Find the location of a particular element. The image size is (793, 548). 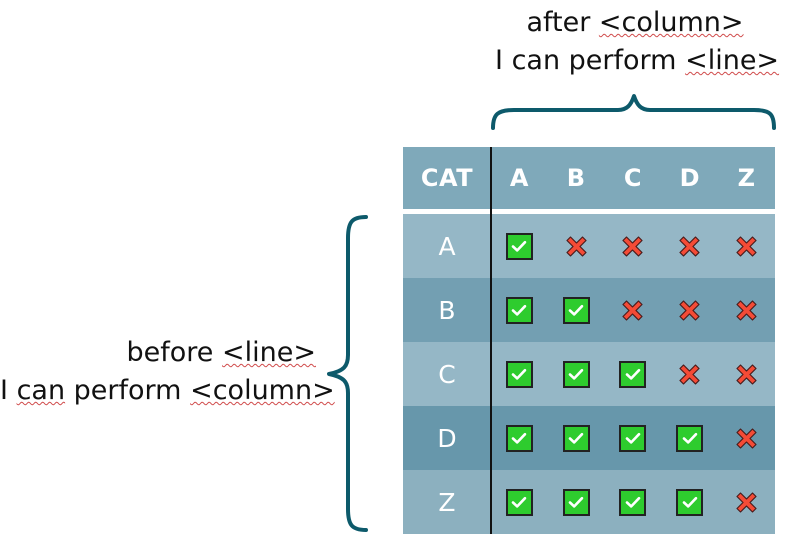

matrix-row-header: D is located at coordinates (447, 438).